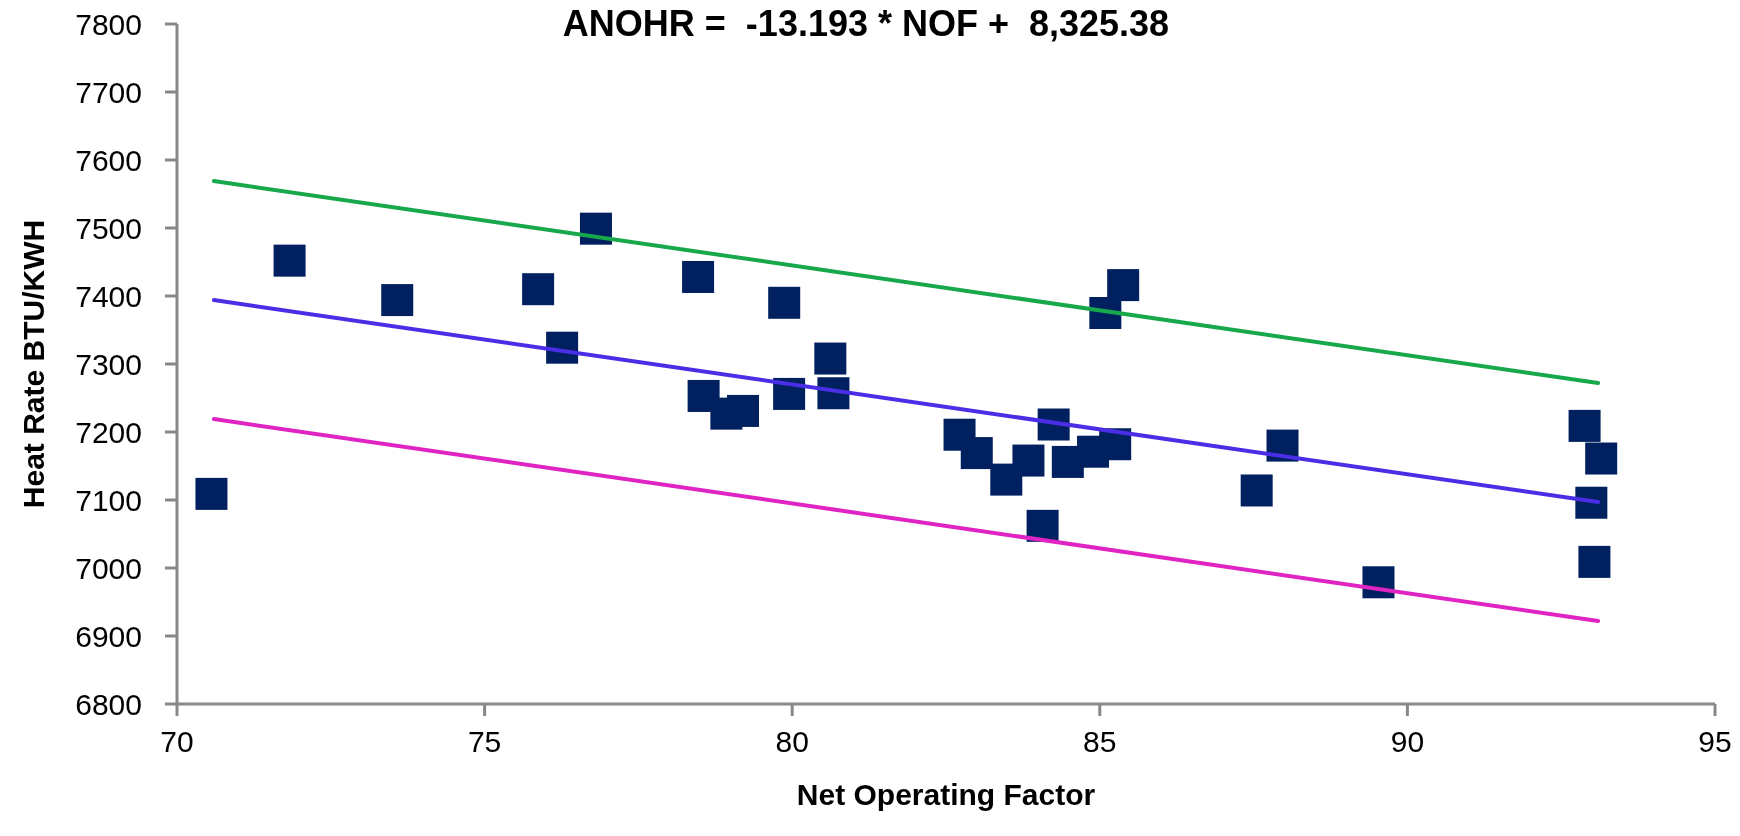 This screenshot has width=1740, height=836. What do you see at coordinates (108, 228) in the screenshot?
I see `y-tick-label: 7500` at bounding box center [108, 228].